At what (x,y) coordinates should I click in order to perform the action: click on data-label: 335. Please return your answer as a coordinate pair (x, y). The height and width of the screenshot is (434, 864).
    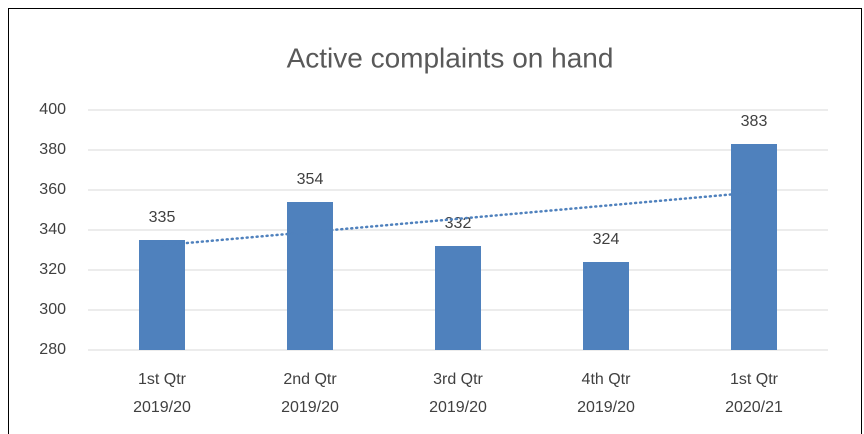
    Looking at the image, I should click on (162, 217).